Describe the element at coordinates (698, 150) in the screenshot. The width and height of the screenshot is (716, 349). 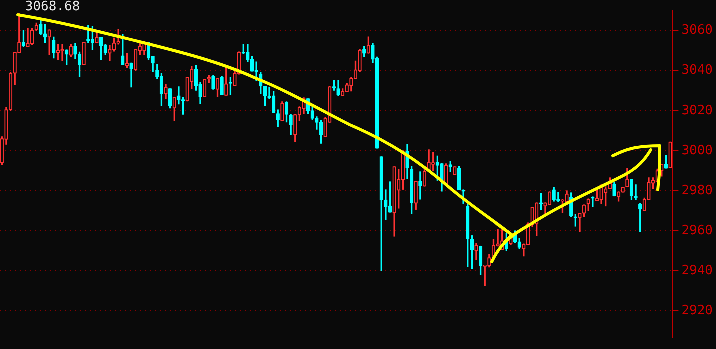
I see `y-tick-label: 3000` at that location.